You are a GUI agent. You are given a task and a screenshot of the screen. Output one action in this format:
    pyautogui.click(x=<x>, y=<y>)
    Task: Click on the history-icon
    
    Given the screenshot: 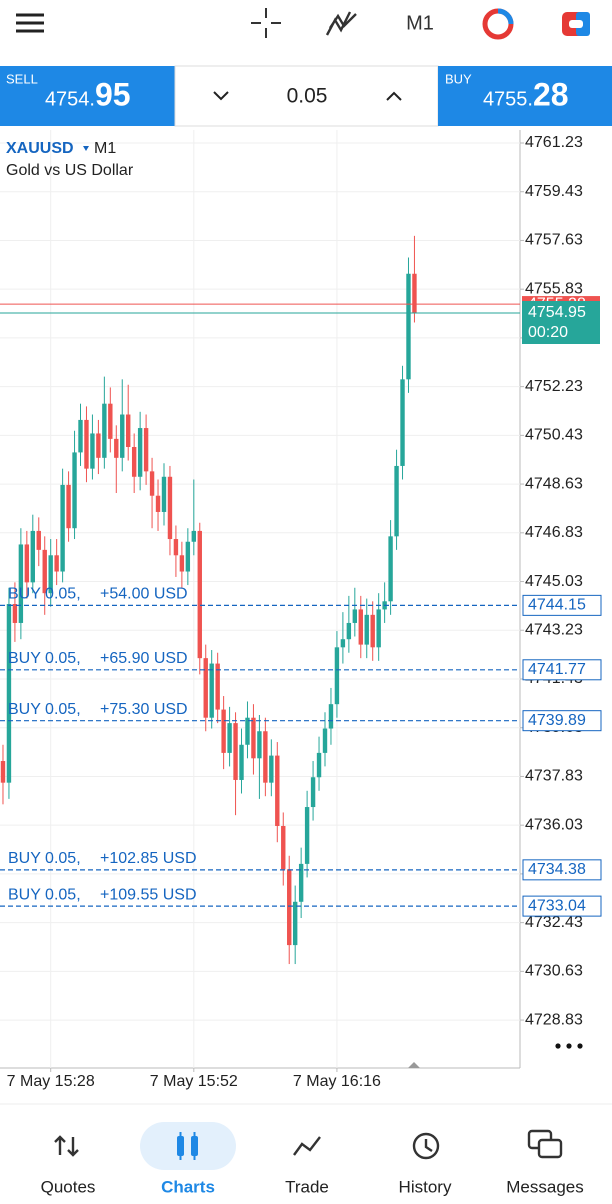 What is the action you would take?
    pyautogui.click(x=426, y=1146)
    